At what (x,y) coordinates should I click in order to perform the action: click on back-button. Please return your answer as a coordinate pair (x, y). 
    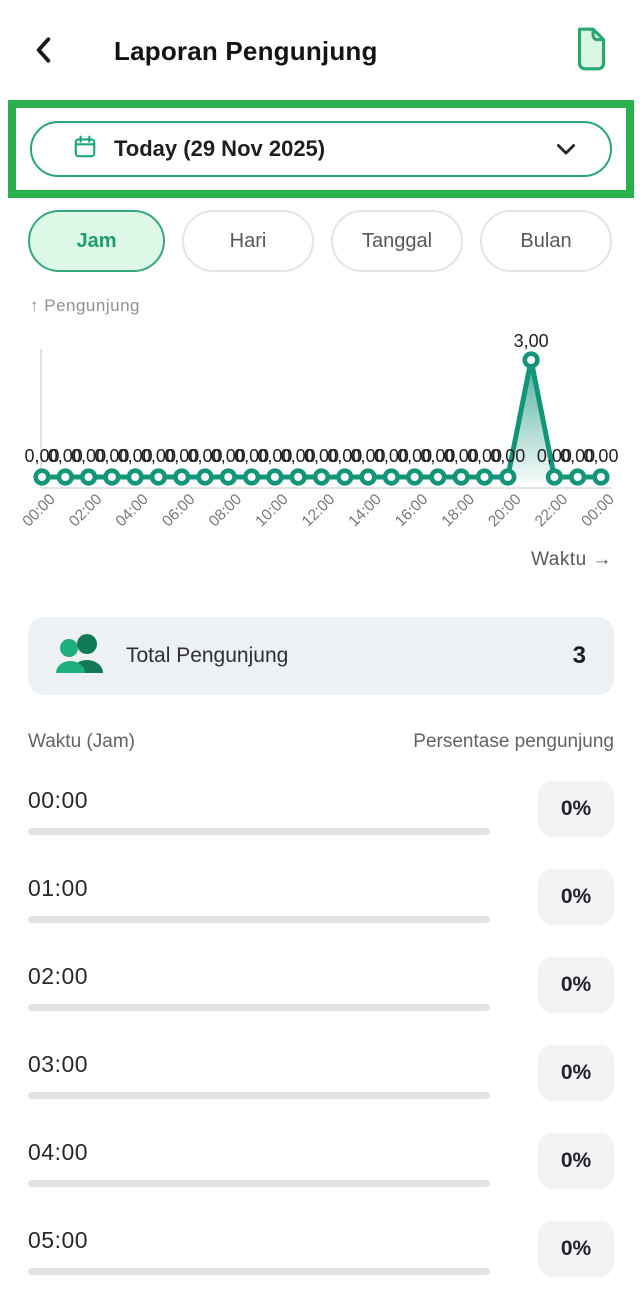
    Looking at the image, I should click on (44, 51).